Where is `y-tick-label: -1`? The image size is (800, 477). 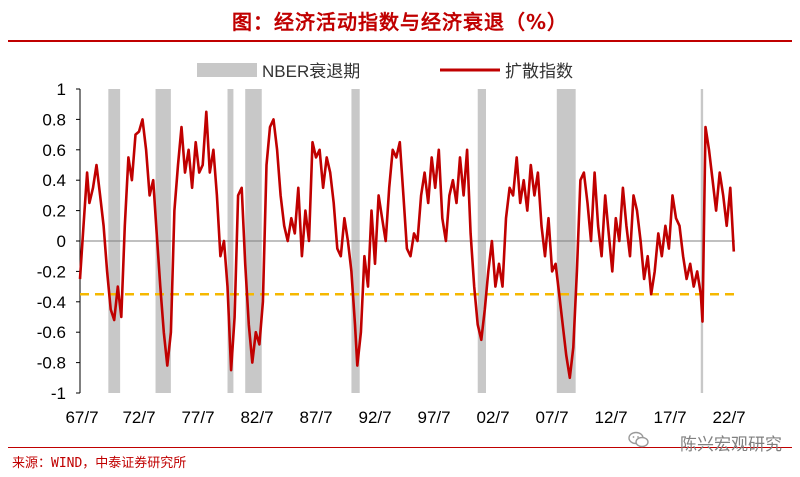
y-tick-label: -1 is located at coordinates (58, 393).